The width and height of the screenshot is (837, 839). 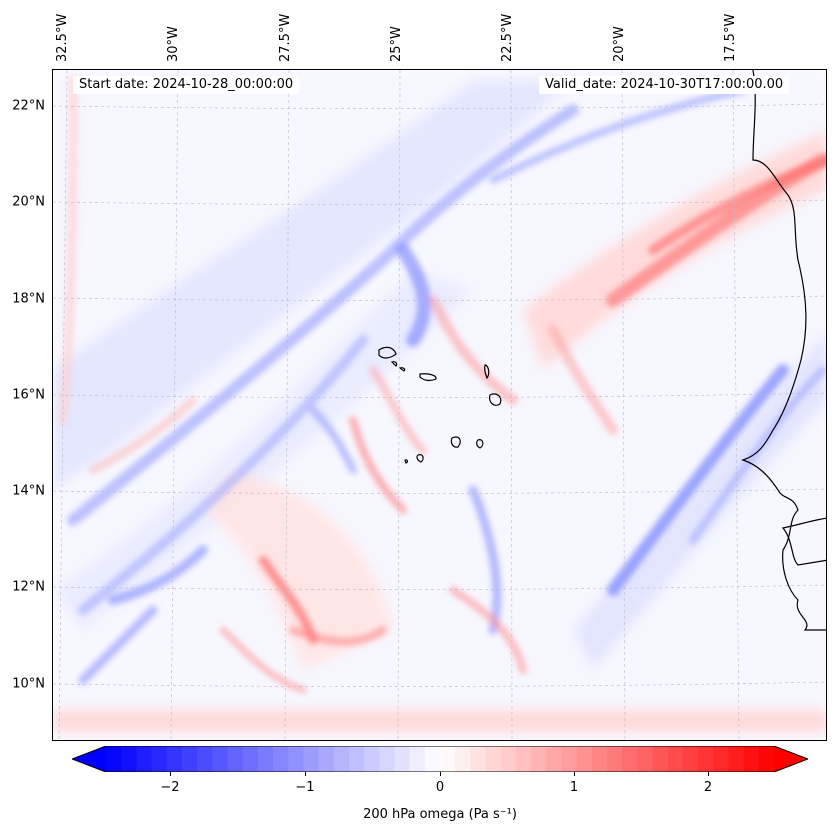 What do you see at coordinates (186, 85) in the screenshot?
I see `start-date-label: Start date: 2024-10-28_00:00:00` at bounding box center [186, 85].